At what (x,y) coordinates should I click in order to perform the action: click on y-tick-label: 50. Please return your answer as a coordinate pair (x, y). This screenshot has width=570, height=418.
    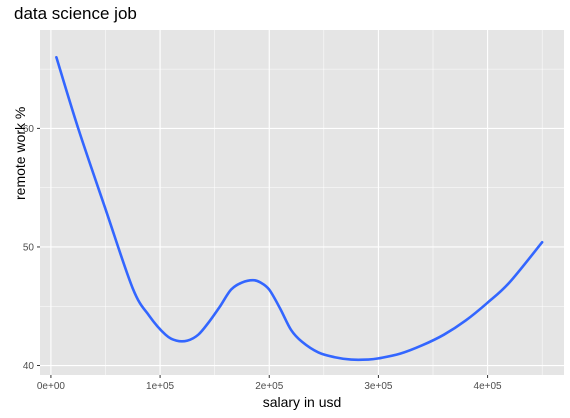
    Looking at the image, I should click on (29, 247).